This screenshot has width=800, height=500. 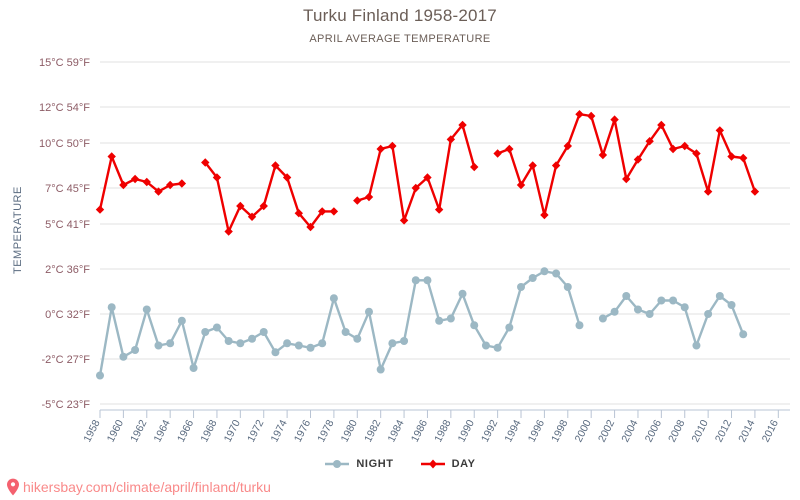 I want to click on y-axis-tick-label: 7°C 45°F, so click(x=67, y=189).